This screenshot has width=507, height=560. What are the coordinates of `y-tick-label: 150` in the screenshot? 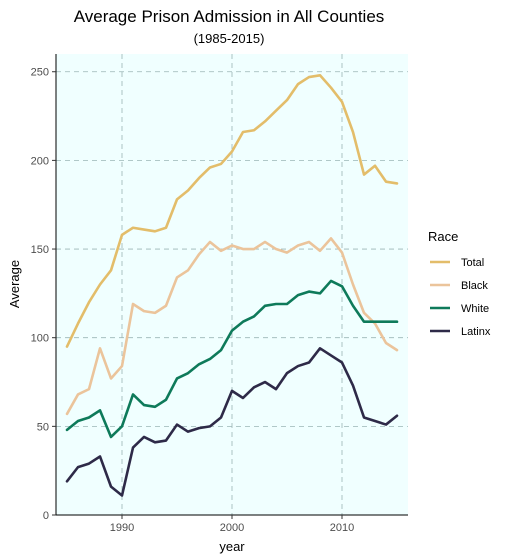 It's located at (40, 250).